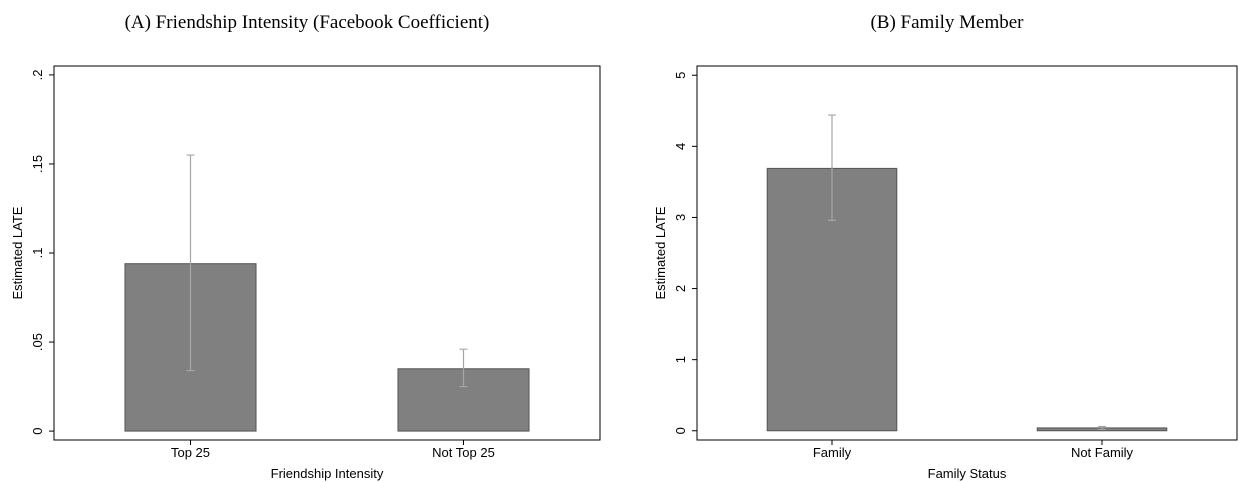 The image size is (1239, 482). What do you see at coordinates (947, 22) in the screenshot?
I see `chart-title: (B) Family Member` at bounding box center [947, 22].